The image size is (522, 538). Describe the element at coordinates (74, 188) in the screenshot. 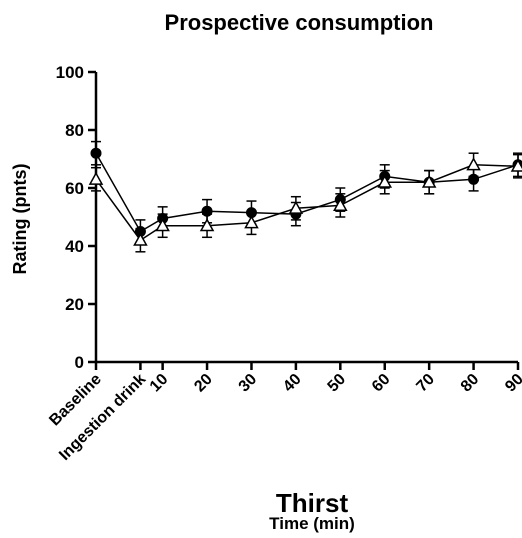

I see `y-tick-label: 60` at that location.